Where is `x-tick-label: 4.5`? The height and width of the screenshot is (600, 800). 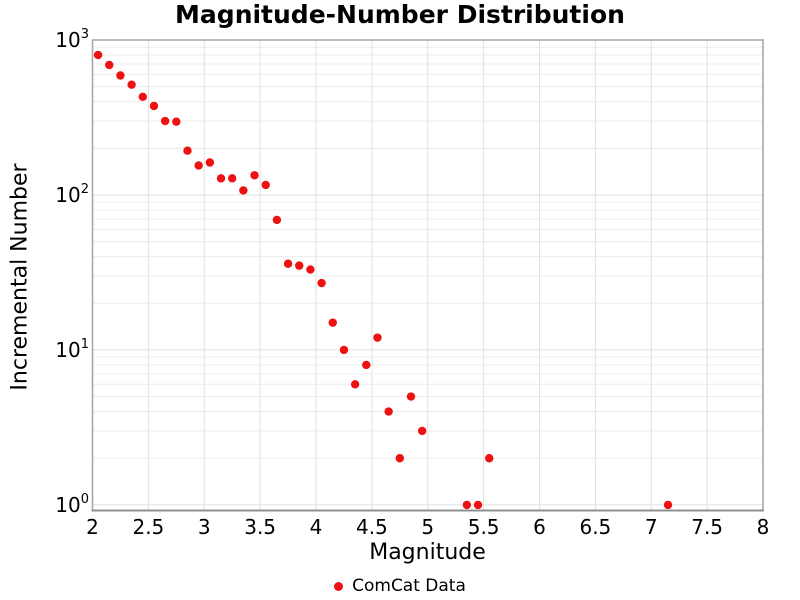 x-tick-label: 4.5 is located at coordinates (372, 527).